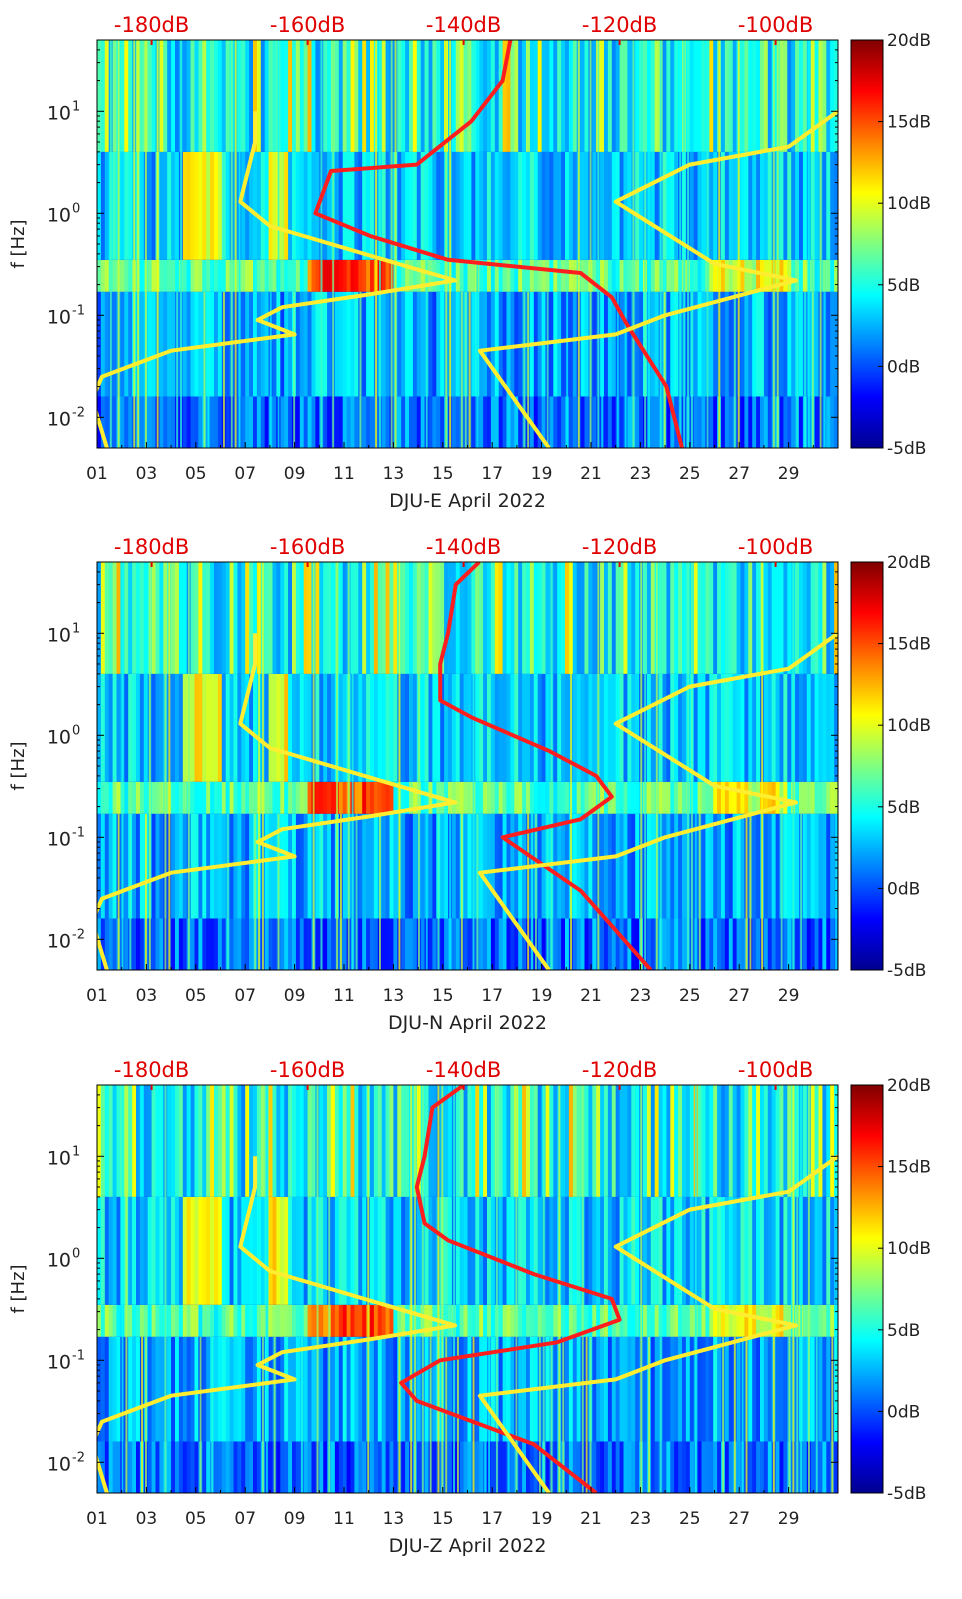  I want to click on x-tick-label: 03, so click(147, 474).